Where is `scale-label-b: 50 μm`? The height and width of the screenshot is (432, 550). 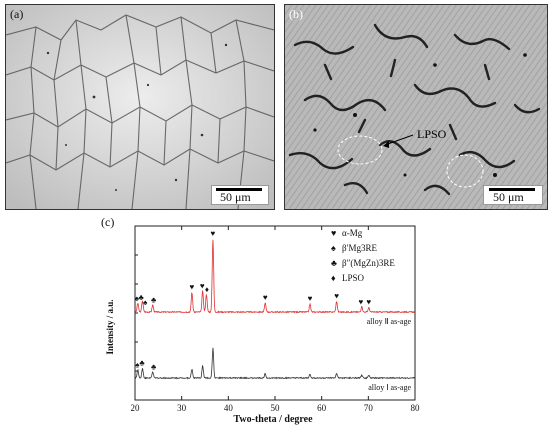 scale-label-b: 50 μm is located at coordinates (508, 197).